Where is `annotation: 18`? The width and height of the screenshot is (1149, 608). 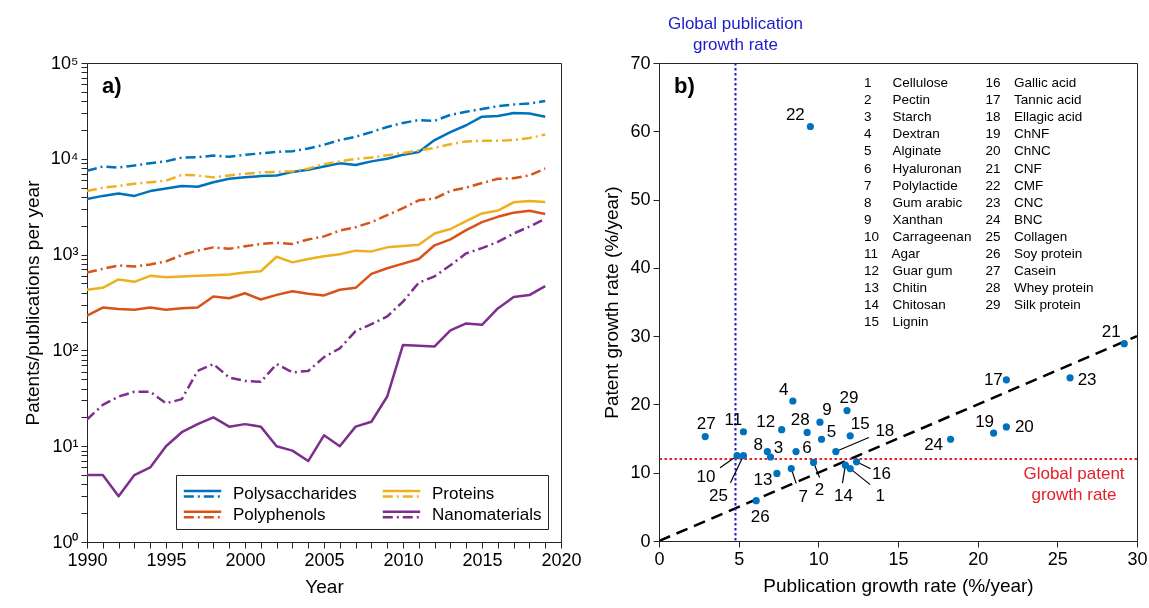
annotation: 18 is located at coordinates (885, 430).